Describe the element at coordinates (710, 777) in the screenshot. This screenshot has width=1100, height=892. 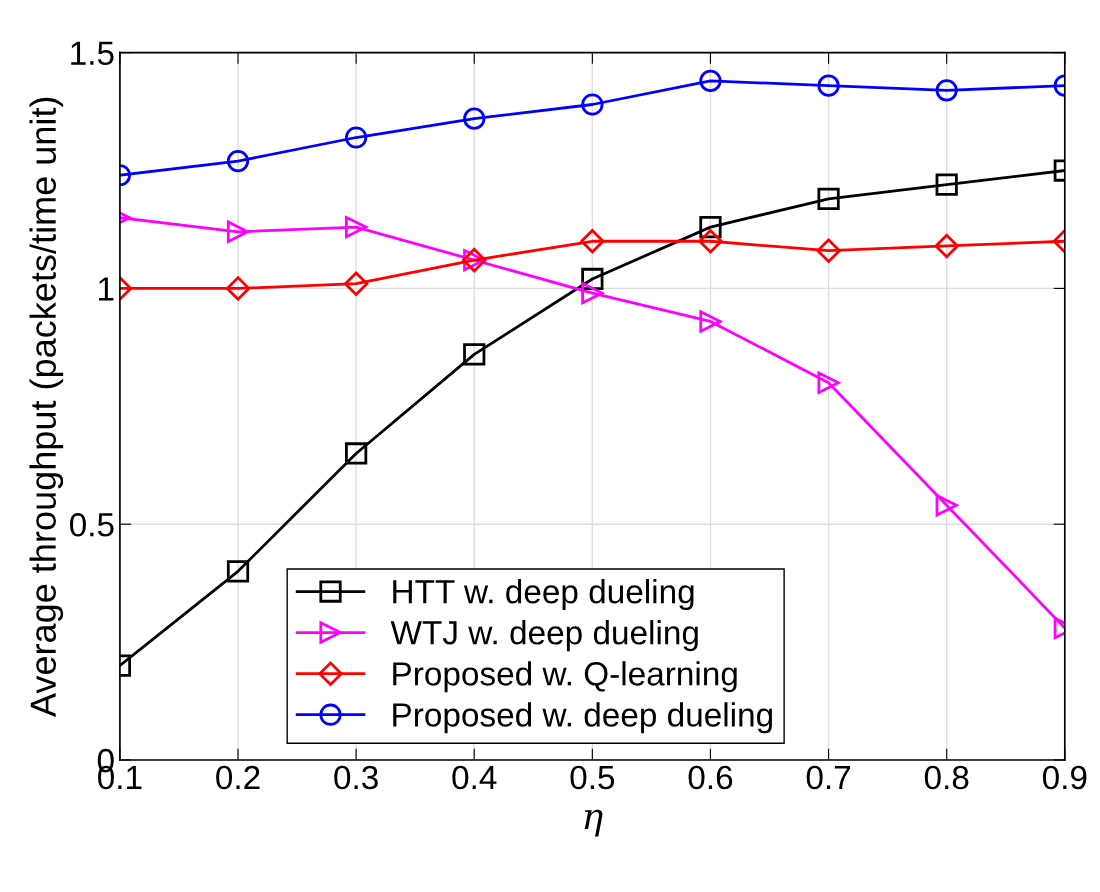
I see `x-tick-label: 0.6` at that location.